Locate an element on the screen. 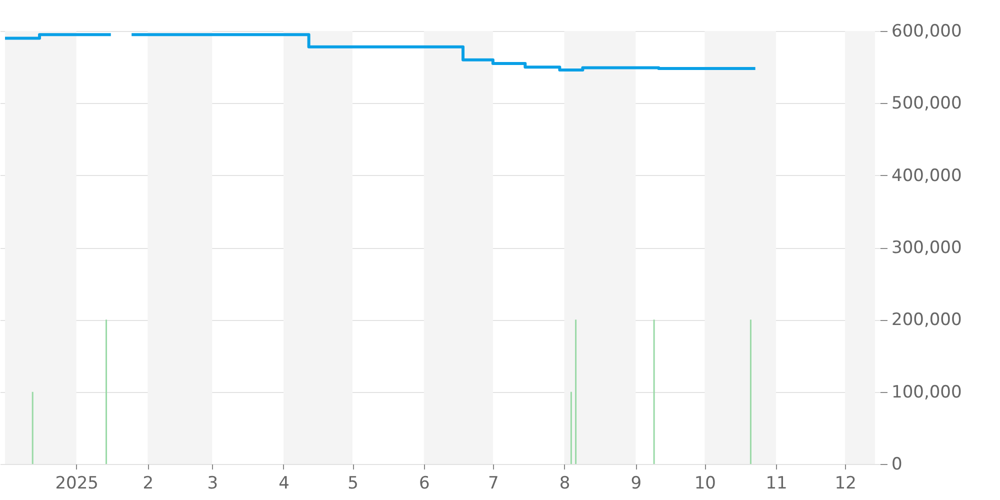 This screenshot has width=1000, height=500. y-tick-label: 400,000 is located at coordinates (927, 176).